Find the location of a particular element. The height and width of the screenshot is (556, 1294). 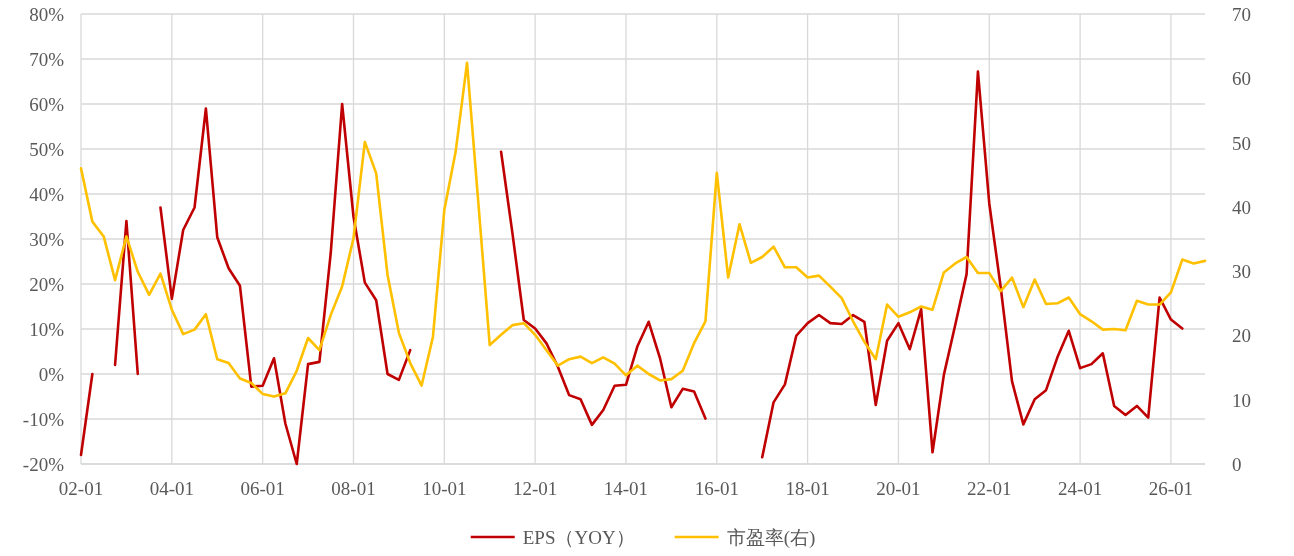

y-tick-label: 30% is located at coordinates (47, 239).